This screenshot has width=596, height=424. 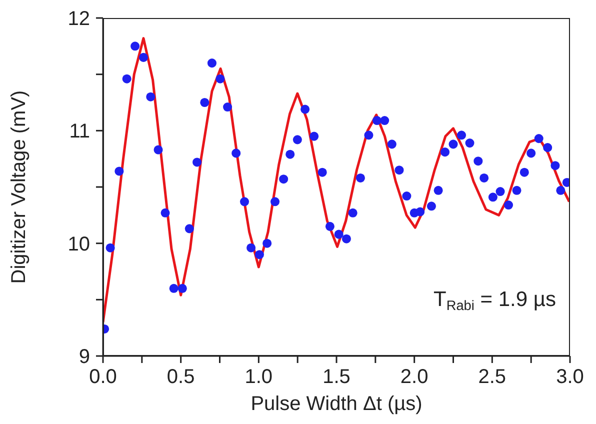 I want to click on x-tick-label: 1.5, so click(x=336, y=377).